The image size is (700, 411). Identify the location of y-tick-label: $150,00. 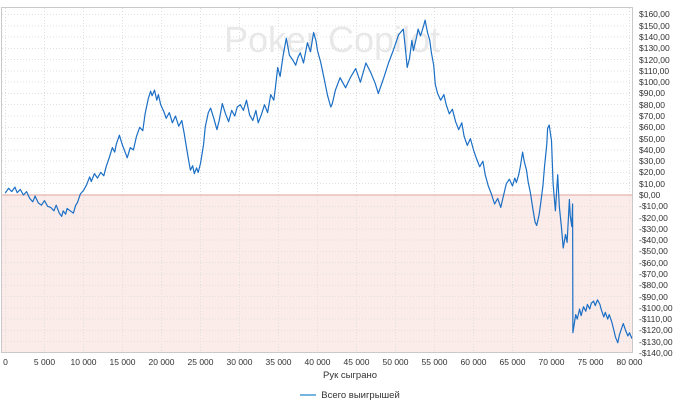
(654, 25).